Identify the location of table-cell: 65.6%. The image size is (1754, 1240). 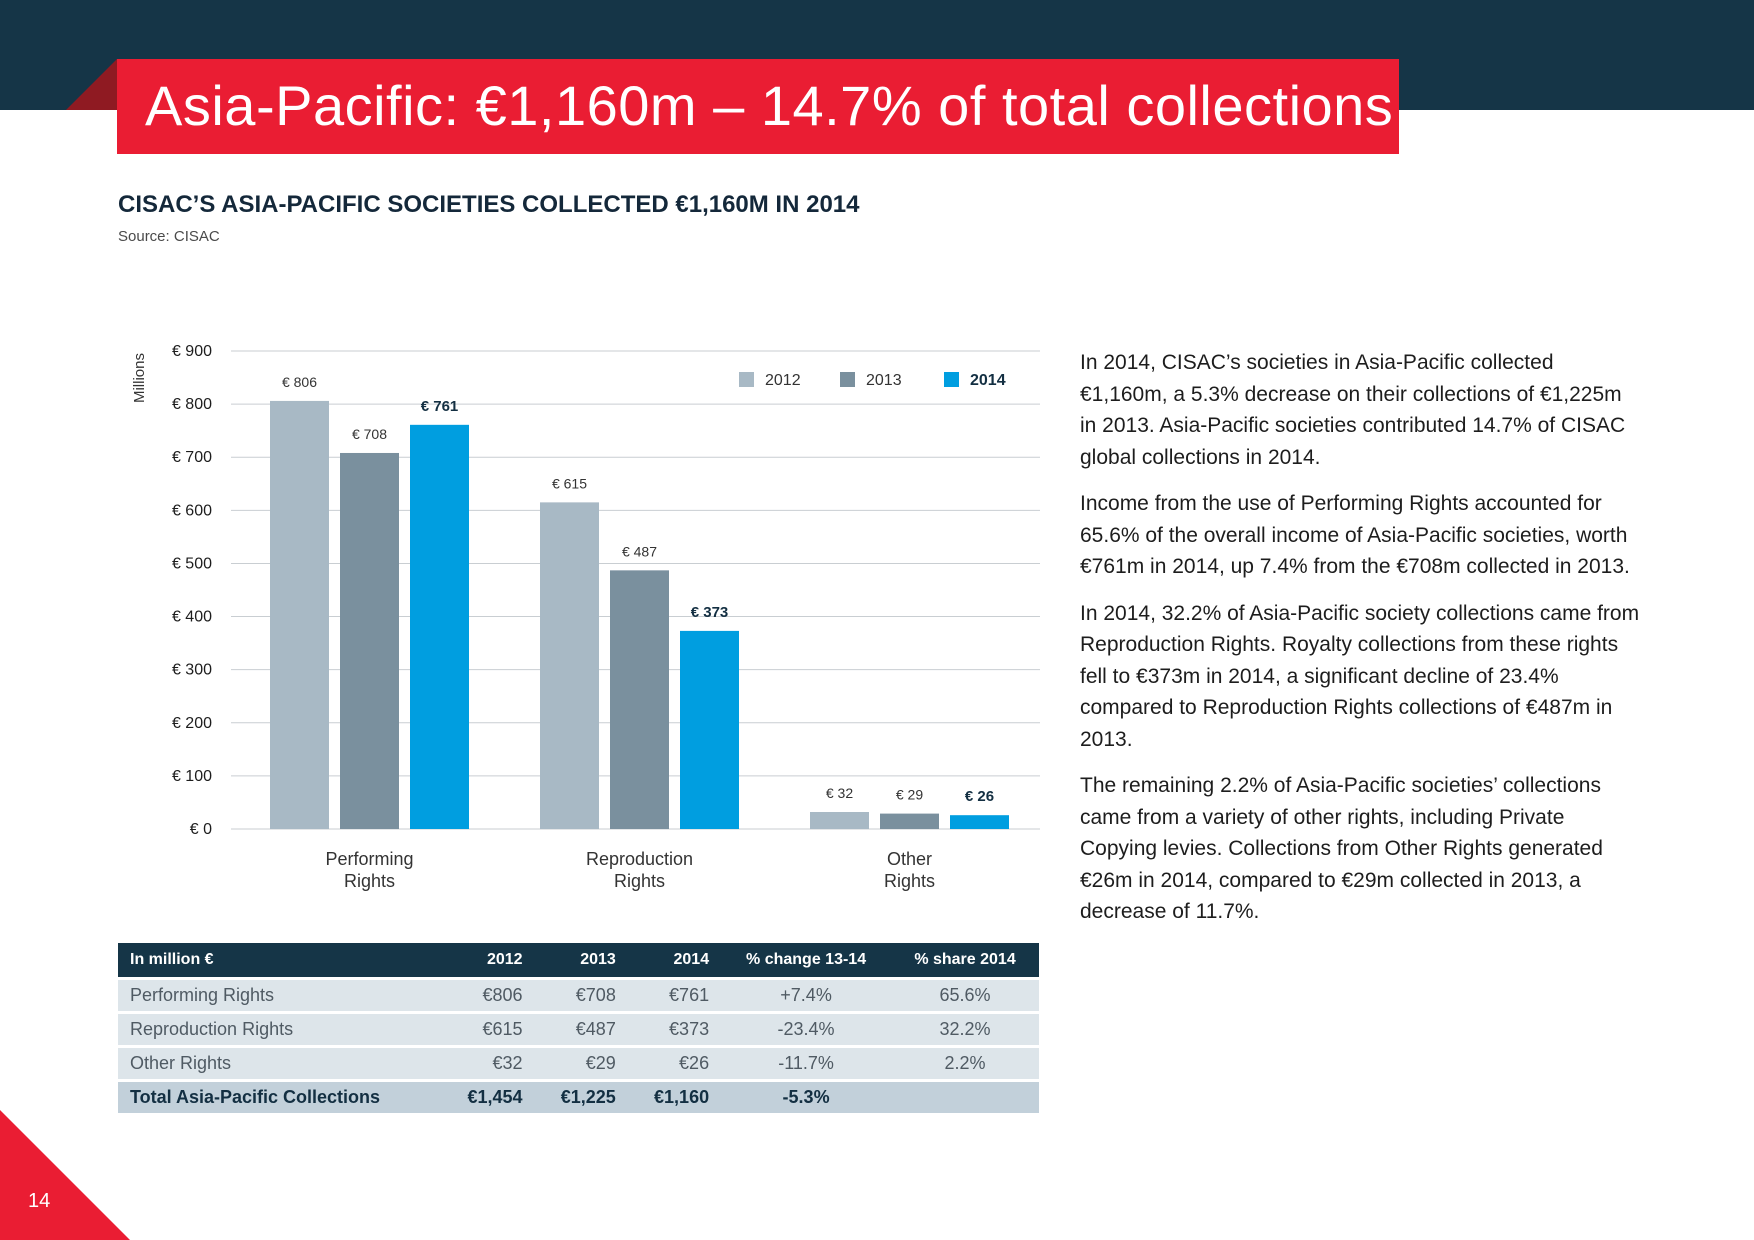
(965, 995).